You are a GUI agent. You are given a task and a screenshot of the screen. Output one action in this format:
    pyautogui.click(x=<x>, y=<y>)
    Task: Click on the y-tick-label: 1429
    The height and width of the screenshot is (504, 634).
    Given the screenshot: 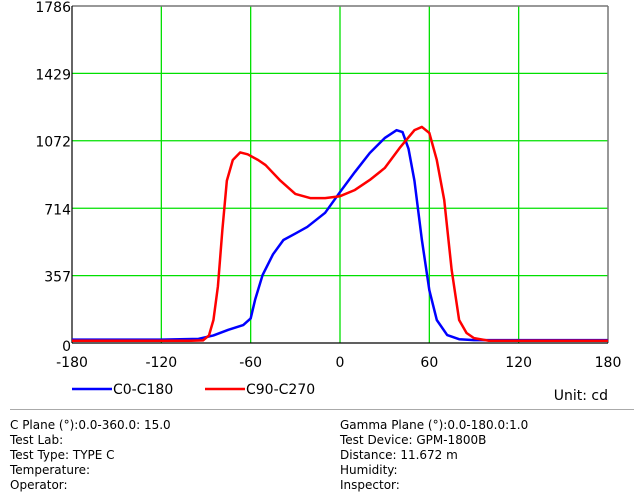 What is the action you would take?
    pyautogui.click(x=53, y=75)
    